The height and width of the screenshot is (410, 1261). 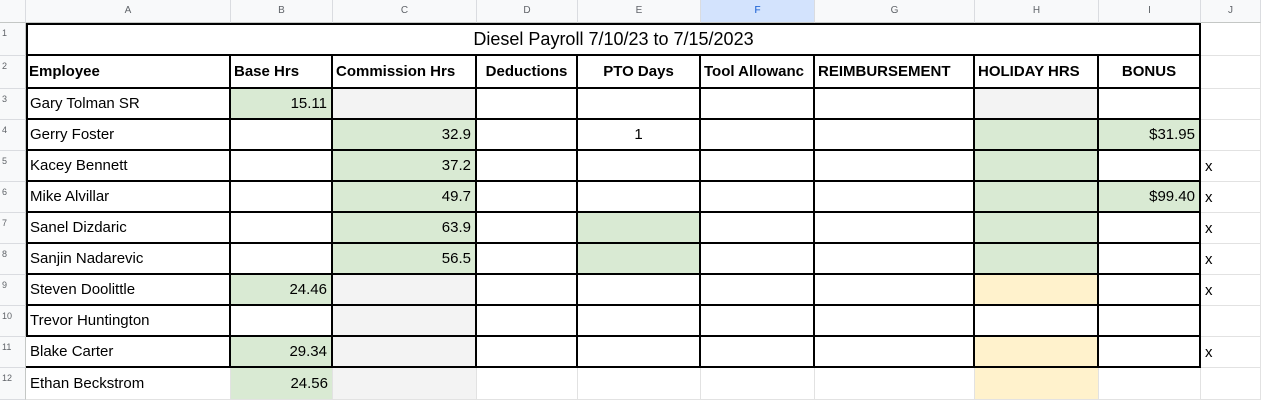 I want to click on row-header-10: 10, so click(x=13, y=321).